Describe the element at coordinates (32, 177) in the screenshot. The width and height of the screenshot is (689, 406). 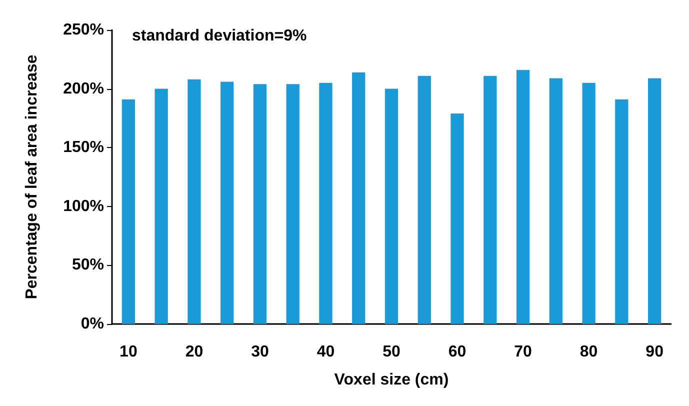
I see `y-axis-title: Percentage of leaf area increase` at that location.